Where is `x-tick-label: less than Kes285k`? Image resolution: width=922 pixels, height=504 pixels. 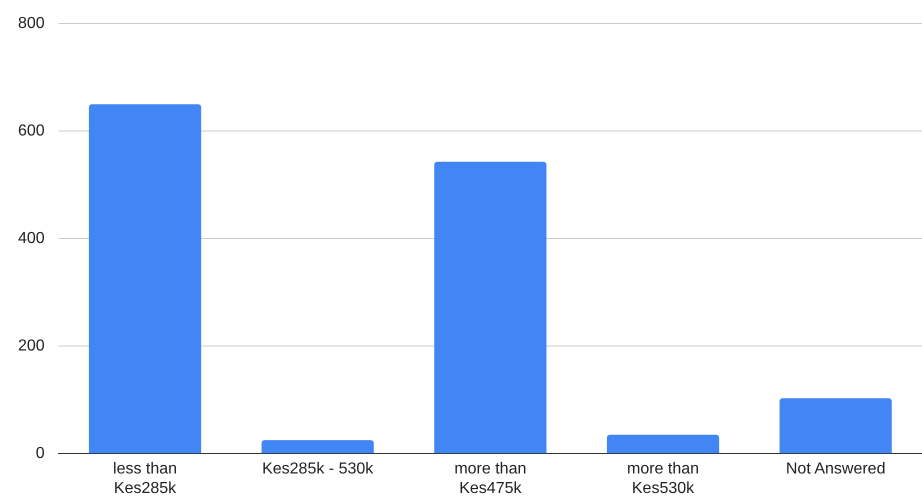
x-tick-label: less than Kes285k is located at coordinates (145, 478).